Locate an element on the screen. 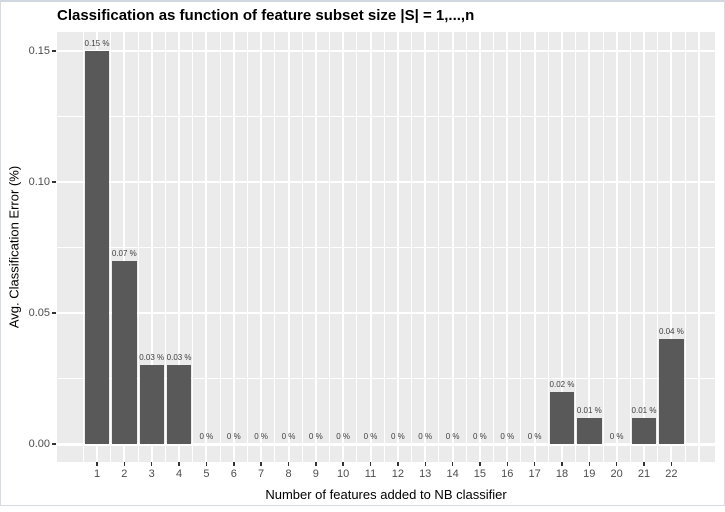  x-axis-tick-label: 5 is located at coordinates (206, 474).